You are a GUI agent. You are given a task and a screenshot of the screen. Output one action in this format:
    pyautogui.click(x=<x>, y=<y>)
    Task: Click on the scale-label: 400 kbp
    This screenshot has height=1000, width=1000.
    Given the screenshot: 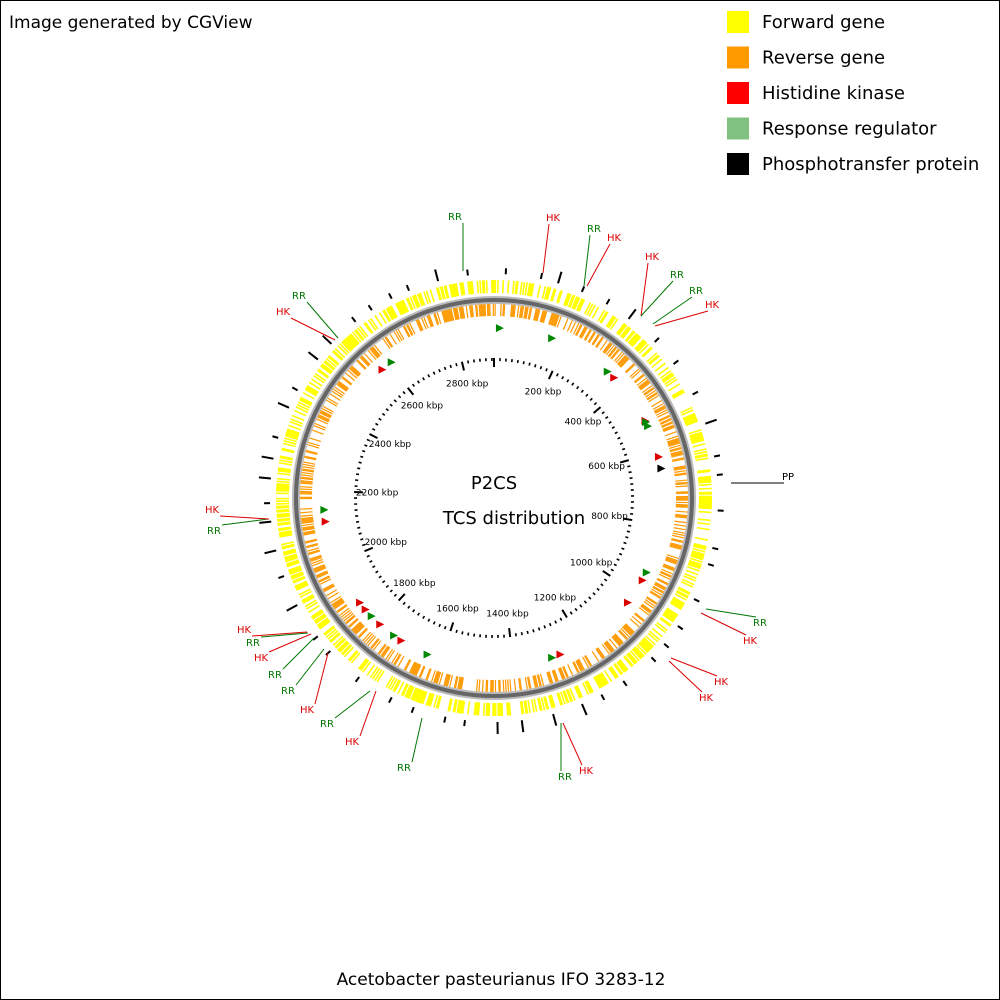 What is the action you would take?
    pyautogui.click(x=583, y=423)
    